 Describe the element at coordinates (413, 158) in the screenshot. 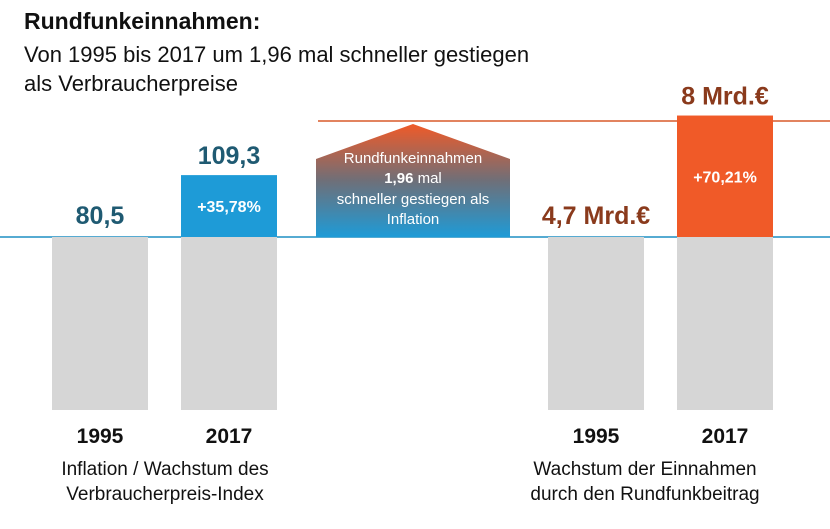

I see `arrow-text-line-1: Rundfunkeinnahmen` at that location.